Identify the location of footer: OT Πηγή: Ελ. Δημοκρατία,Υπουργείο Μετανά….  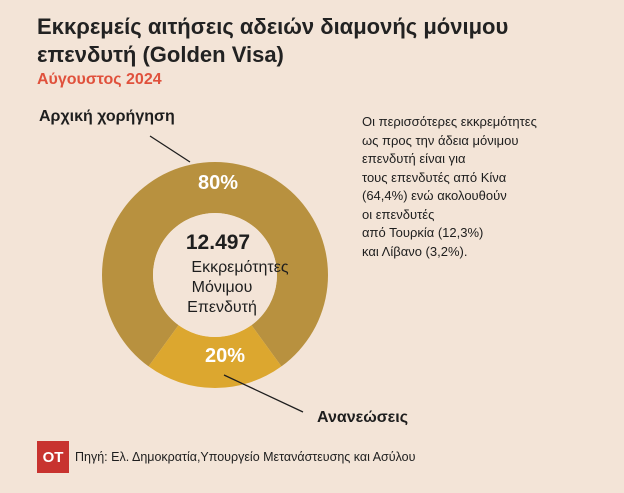
(226, 457).